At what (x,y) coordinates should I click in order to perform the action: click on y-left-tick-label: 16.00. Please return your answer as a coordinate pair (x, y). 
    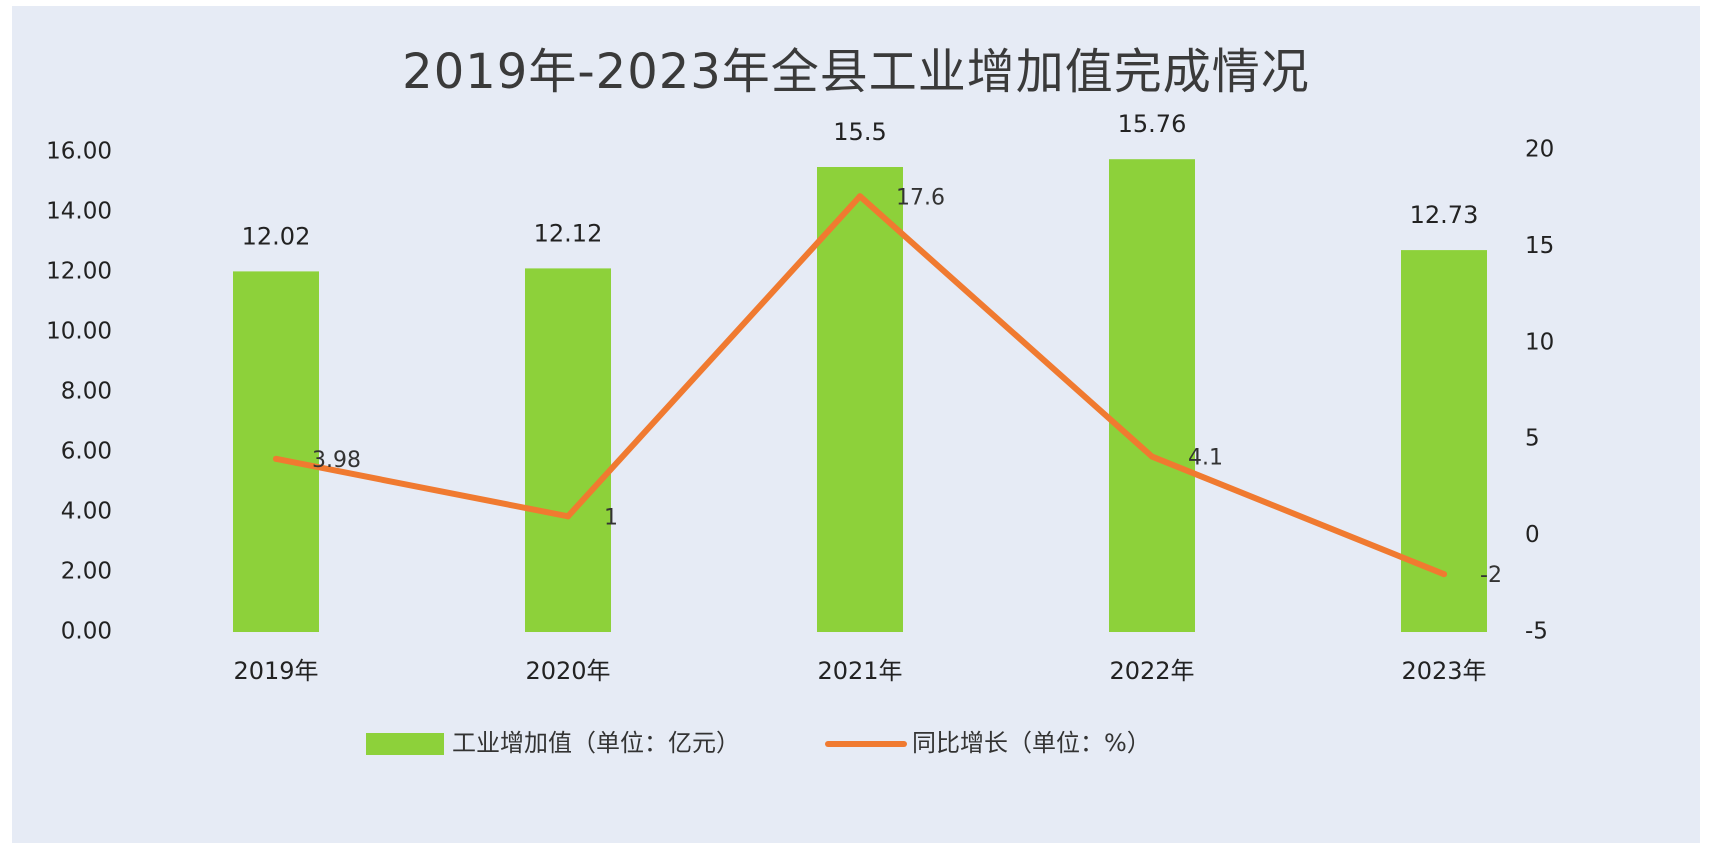
    Looking at the image, I should click on (79, 152).